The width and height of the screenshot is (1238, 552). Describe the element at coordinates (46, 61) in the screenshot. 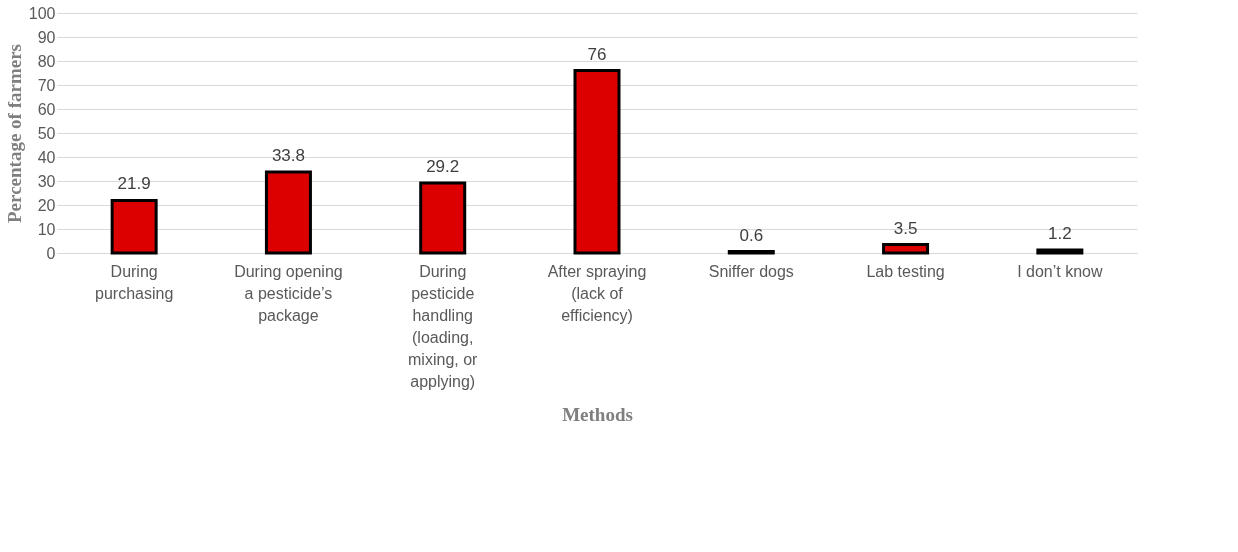

I see `y-tick-label: 80` at that location.